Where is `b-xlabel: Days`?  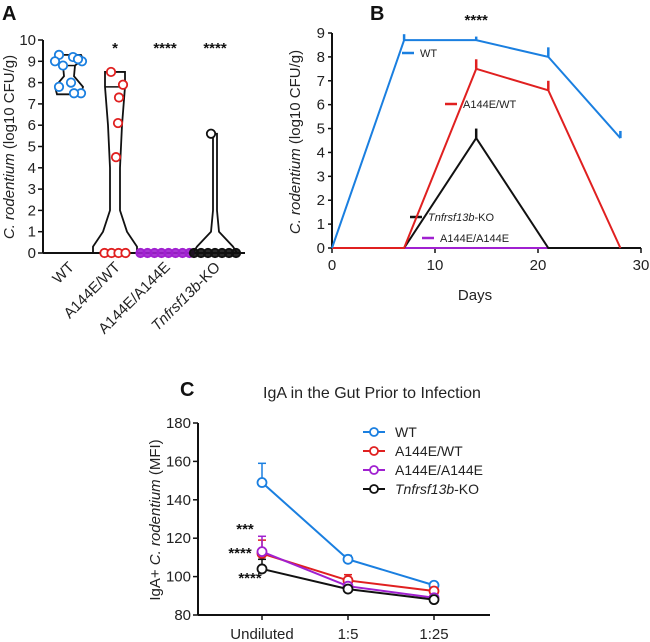 b-xlabel: Days is located at coordinates (475, 295).